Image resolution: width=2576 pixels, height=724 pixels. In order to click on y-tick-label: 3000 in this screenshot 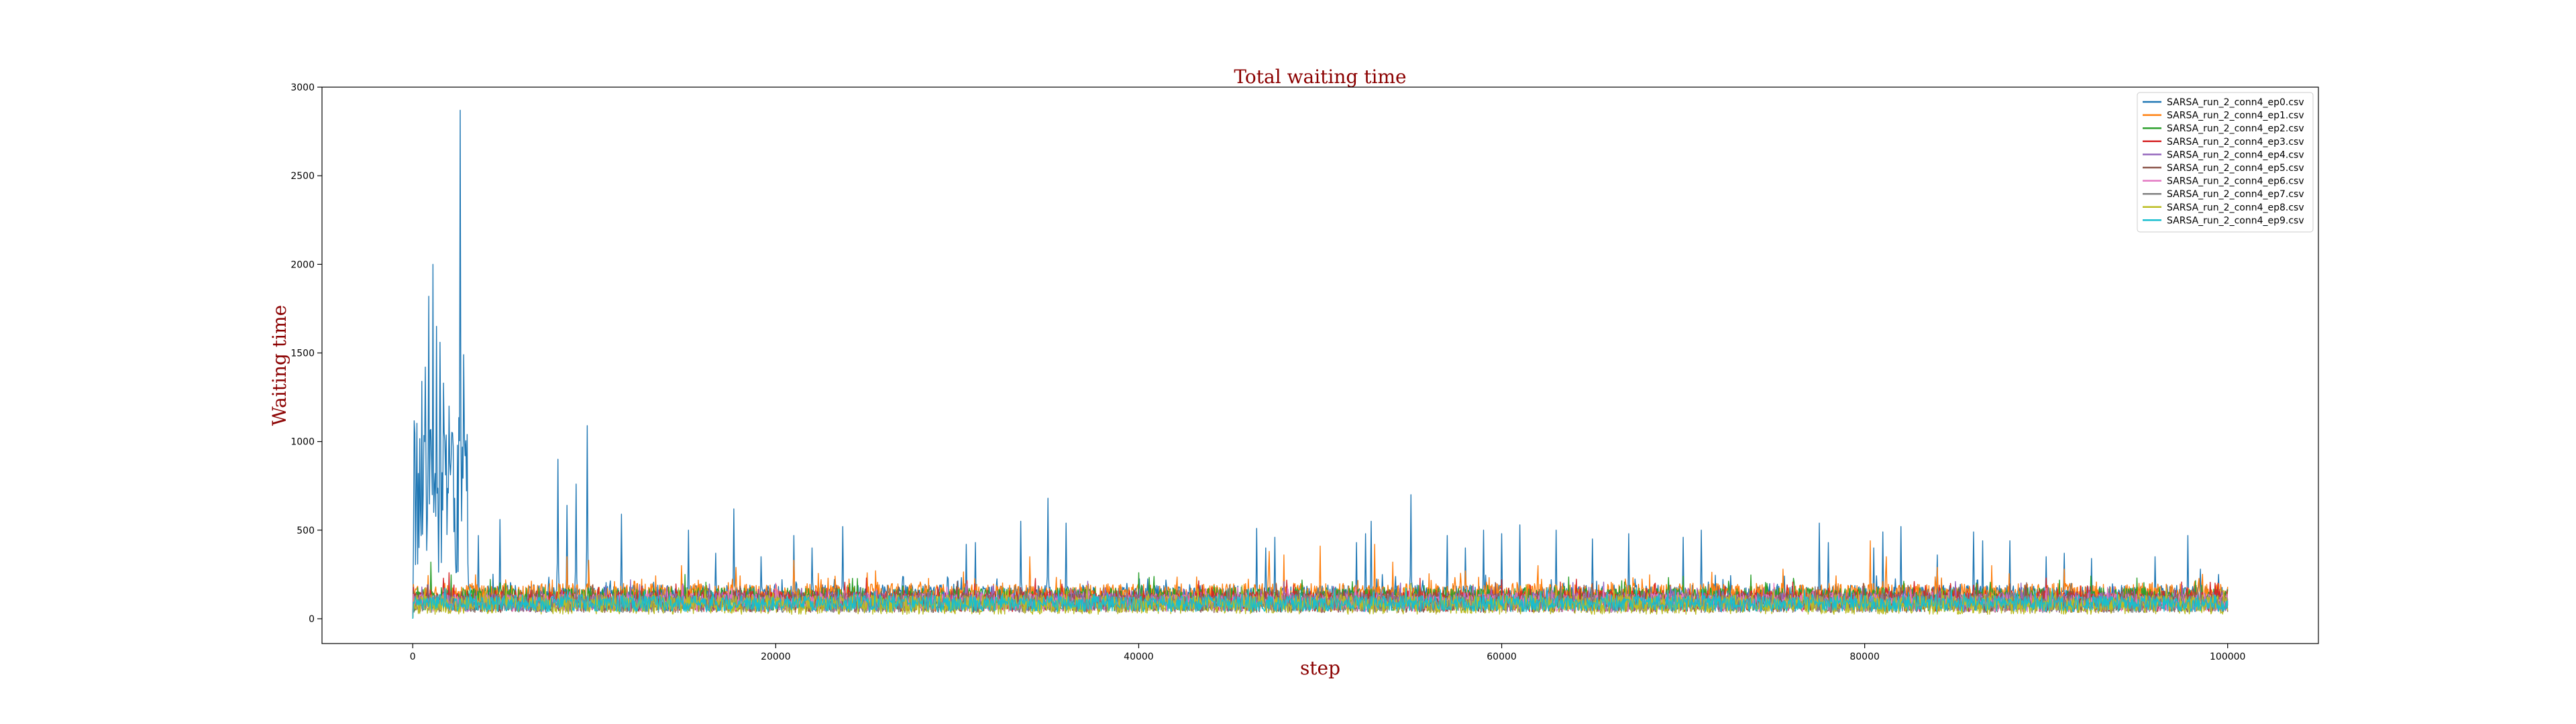, I will do `click(302, 87)`.